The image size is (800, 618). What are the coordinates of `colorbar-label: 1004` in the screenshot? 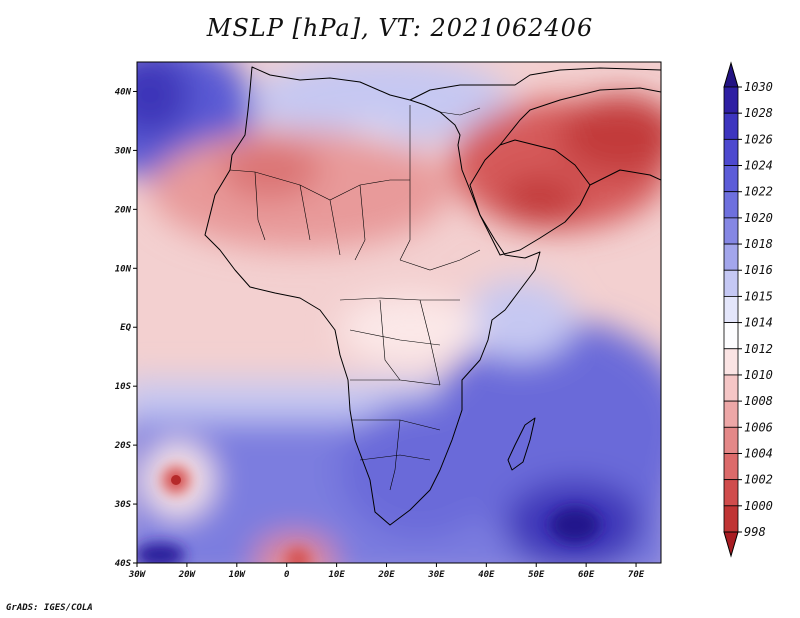 It's located at (758, 453).